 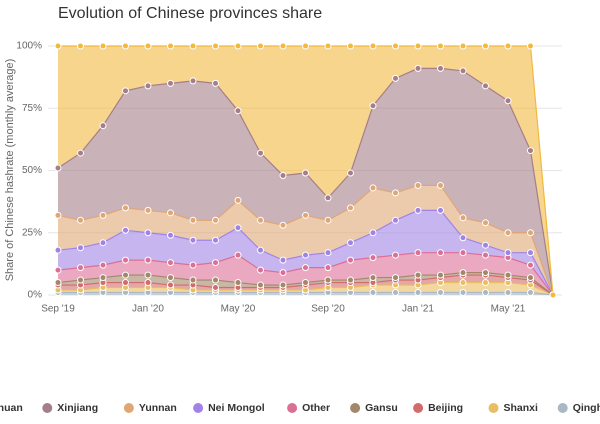 I want to click on area-fill, so click(x=305, y=288).